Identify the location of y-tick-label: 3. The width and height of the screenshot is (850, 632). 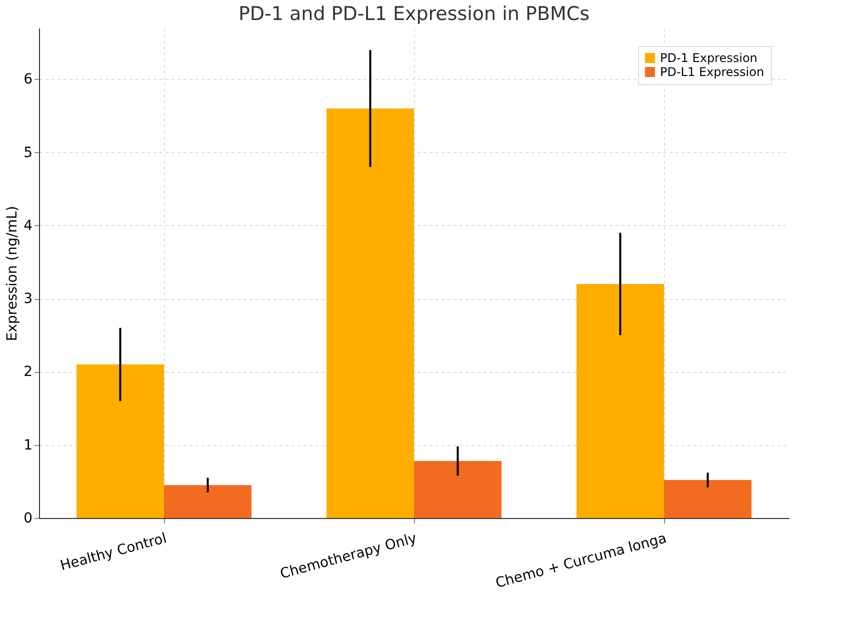
(28, 299).